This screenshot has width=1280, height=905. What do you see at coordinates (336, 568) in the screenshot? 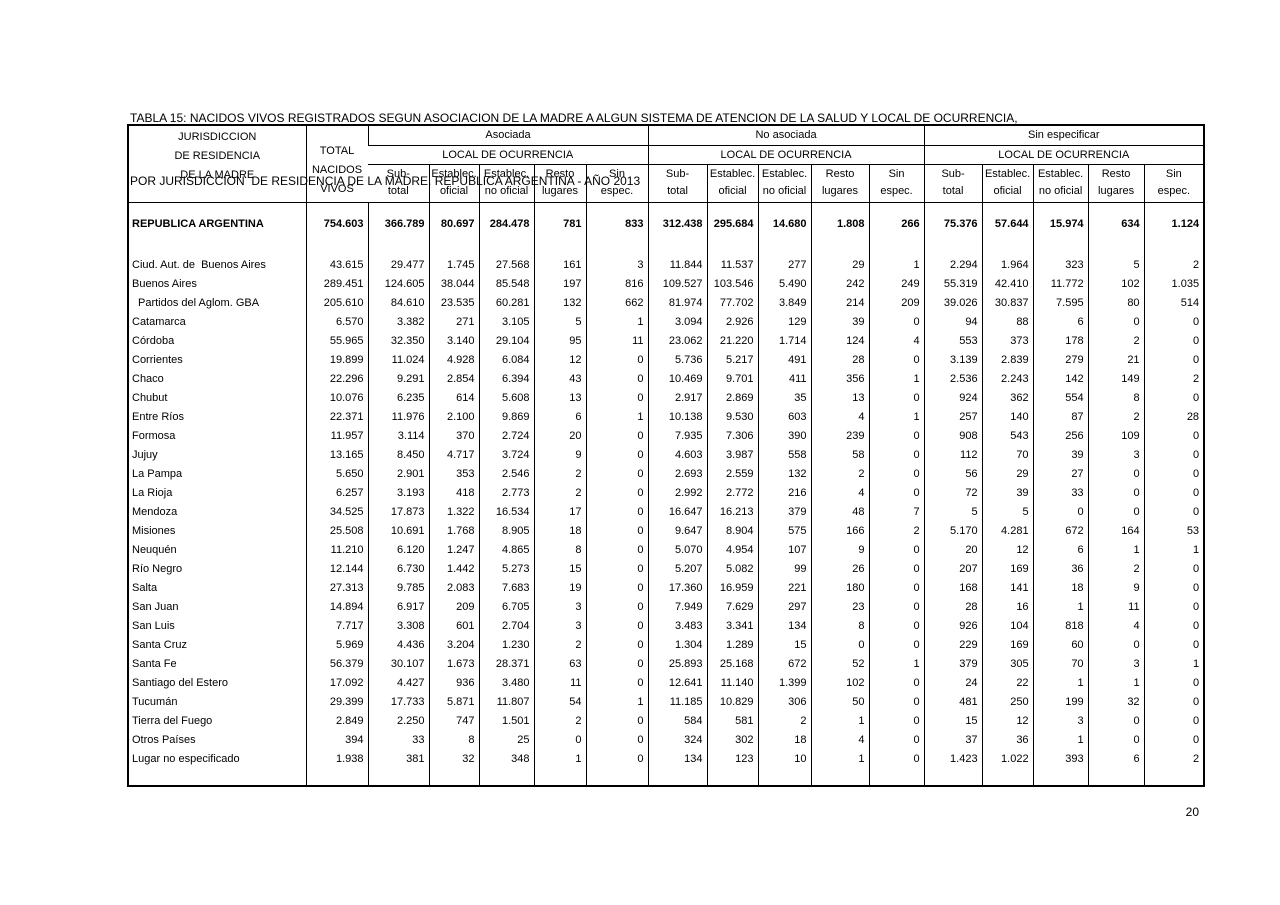
I see `value-cell: 12.144` at bounding box center [336, 568].